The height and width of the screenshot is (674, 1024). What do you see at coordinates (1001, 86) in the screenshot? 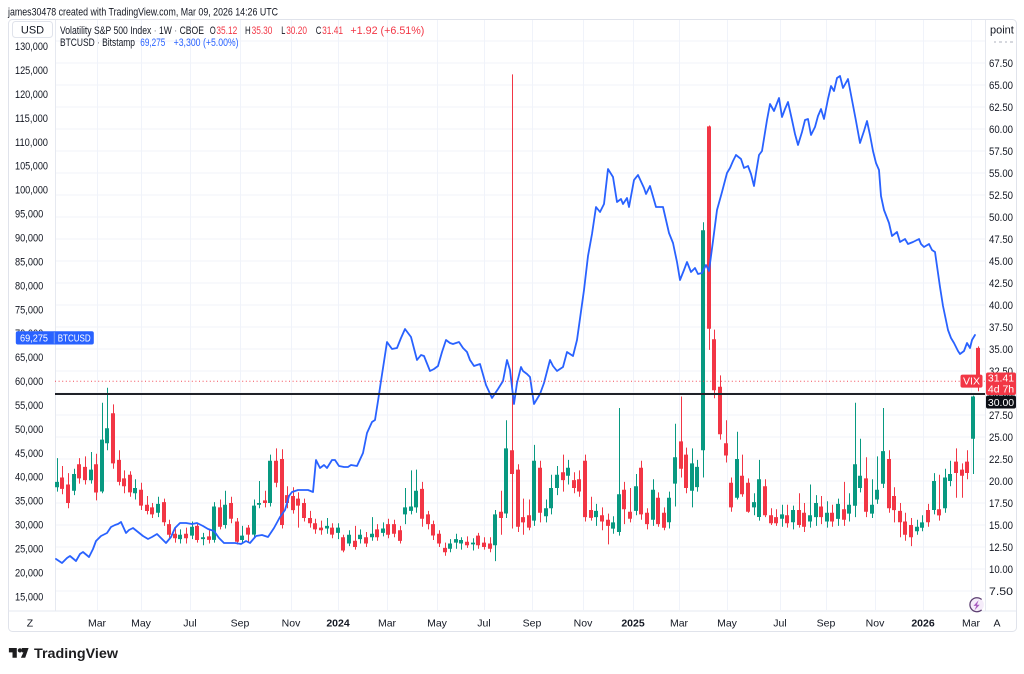
I see `svg-text: 65.00` at bounding box center [1001, 86].